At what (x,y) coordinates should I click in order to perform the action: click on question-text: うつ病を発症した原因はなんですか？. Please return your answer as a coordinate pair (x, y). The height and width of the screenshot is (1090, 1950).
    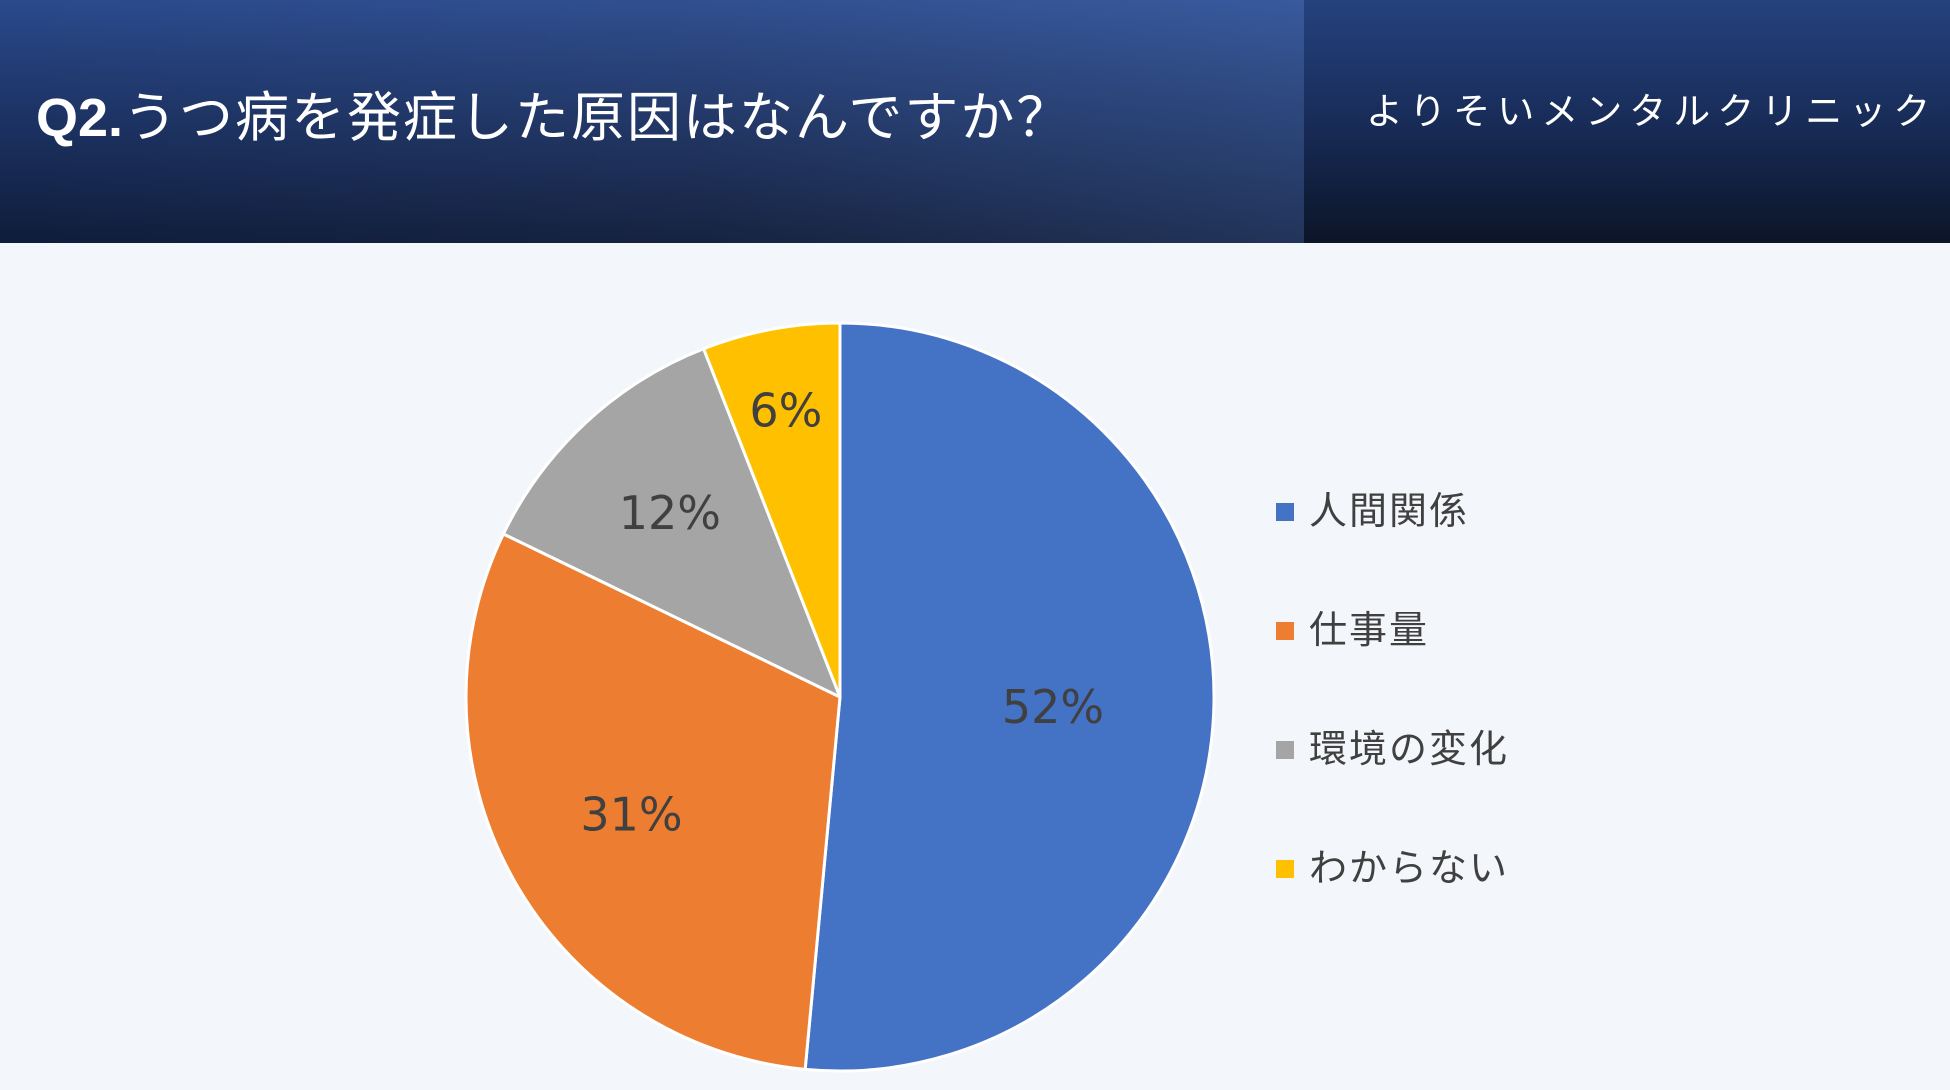
    Looking at the image, I should click on (598, 117).